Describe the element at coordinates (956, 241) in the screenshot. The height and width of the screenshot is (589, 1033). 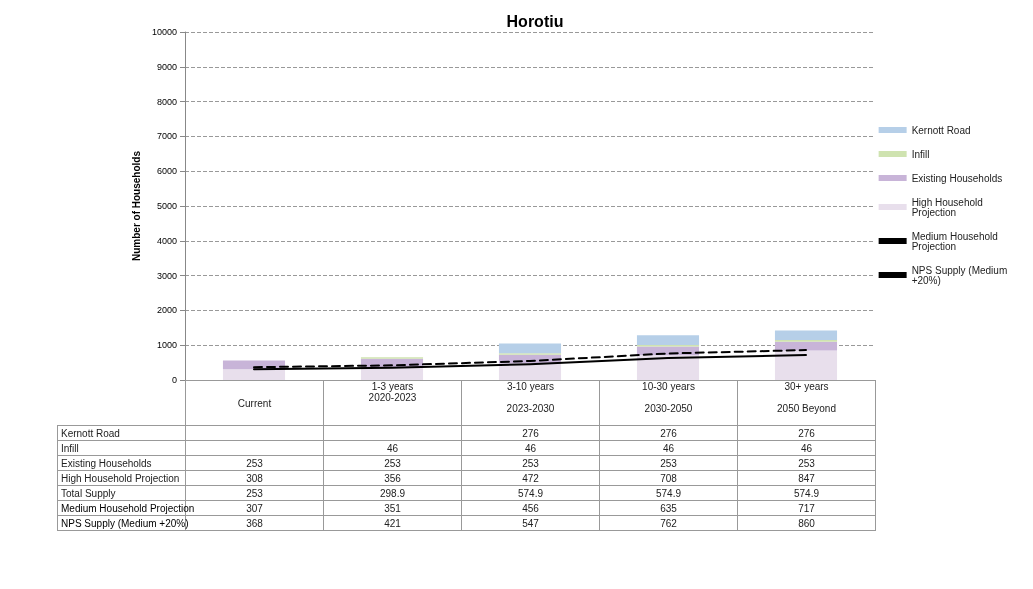
I see `legend-label: Medium Household Projection` at that location.